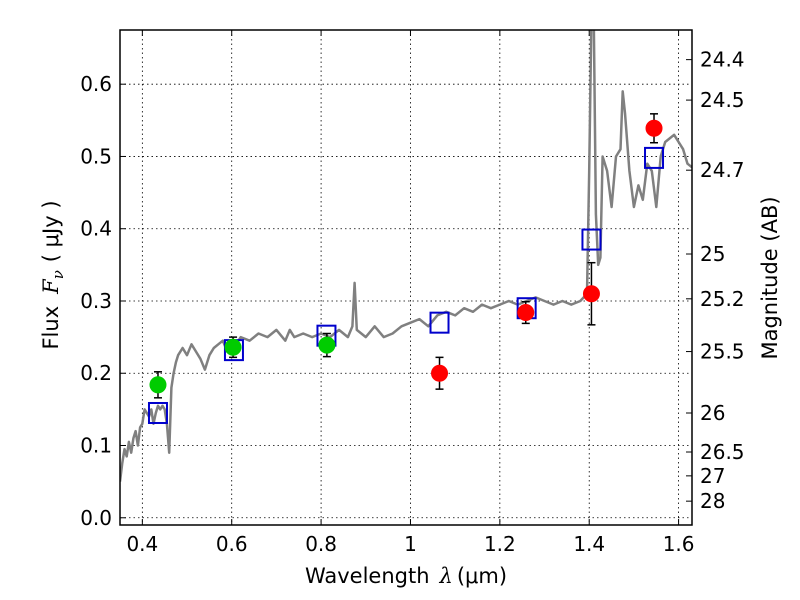 This screenshot has height=600, width=800. I want to click on x-tick-label: 0.8, so click(321, 544).